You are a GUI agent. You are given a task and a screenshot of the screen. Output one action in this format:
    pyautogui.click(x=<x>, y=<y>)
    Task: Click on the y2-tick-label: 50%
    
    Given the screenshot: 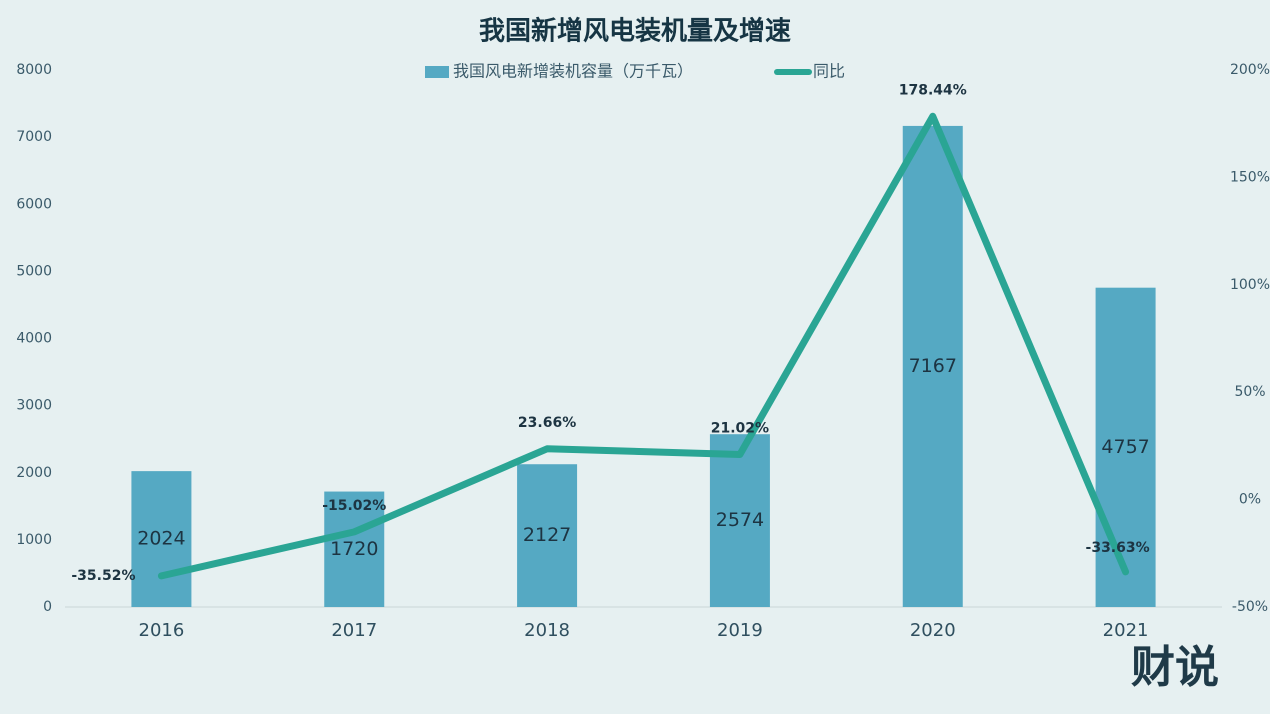 What is the action you would take?
    pyautogui.click(x=1249, y=392)
    